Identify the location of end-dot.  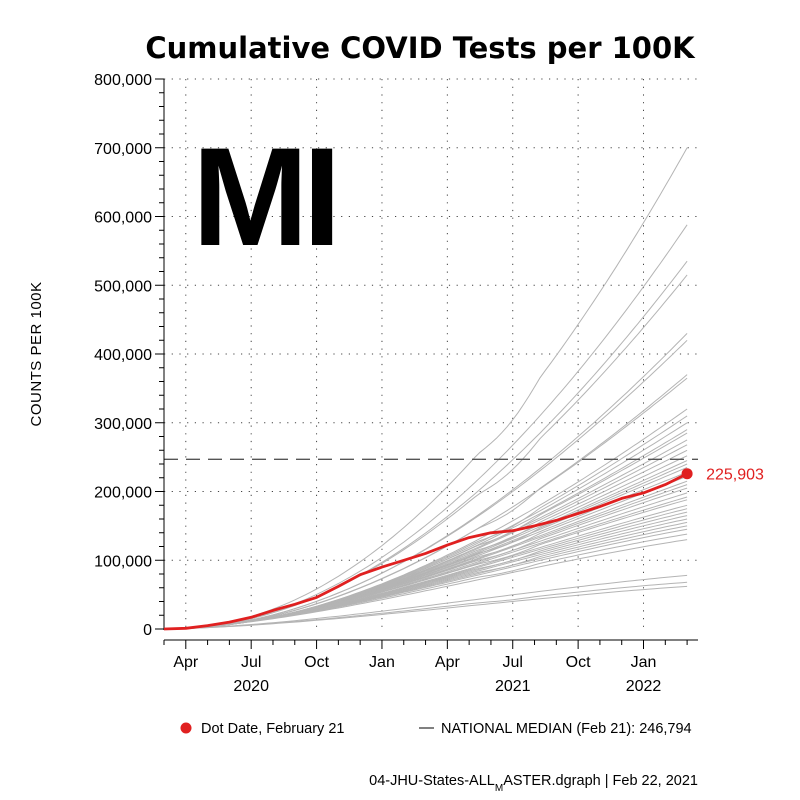
(687, 474).